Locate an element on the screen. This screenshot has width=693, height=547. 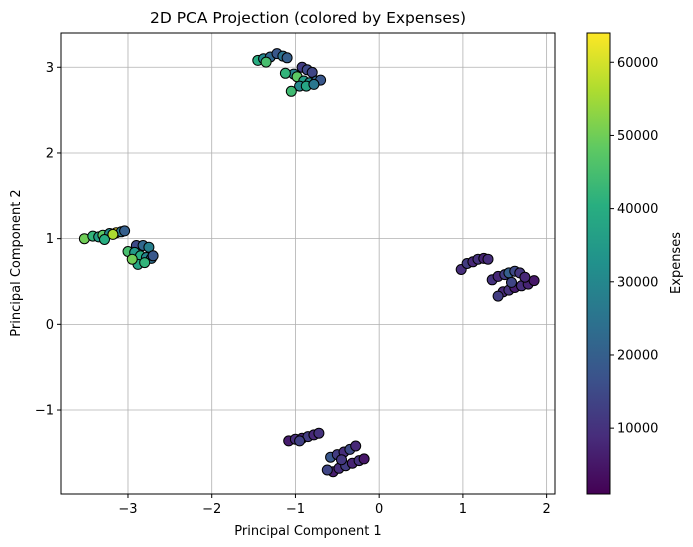
x-tick-label: −1 is located at coordinates (295, 509).